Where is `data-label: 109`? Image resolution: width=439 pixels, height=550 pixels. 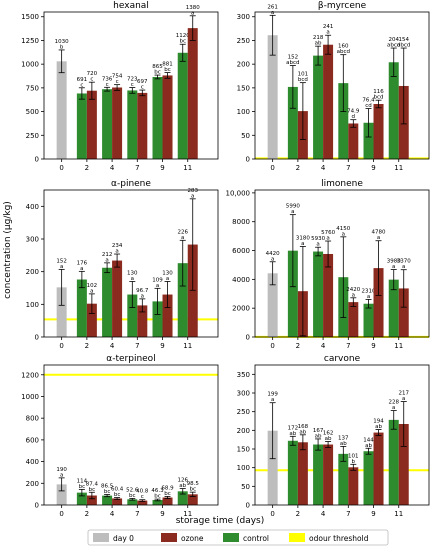
data-label: 109 is located at coordinates (157, 280).